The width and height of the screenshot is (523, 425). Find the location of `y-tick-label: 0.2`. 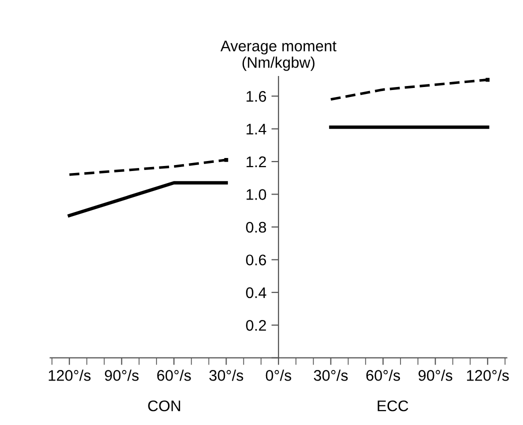

y-tick-label: 0.2 is located at coordinates (256, 325).